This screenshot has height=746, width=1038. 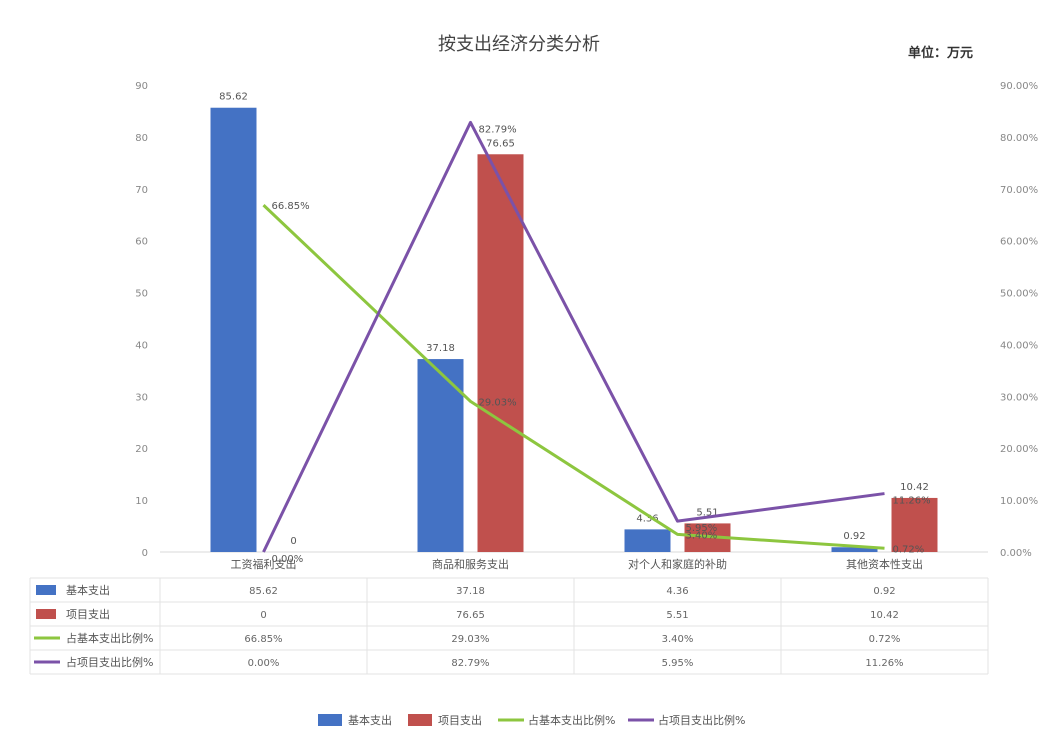 I want to click on y-left-tick-label: 10, so click(x=141, y=501).